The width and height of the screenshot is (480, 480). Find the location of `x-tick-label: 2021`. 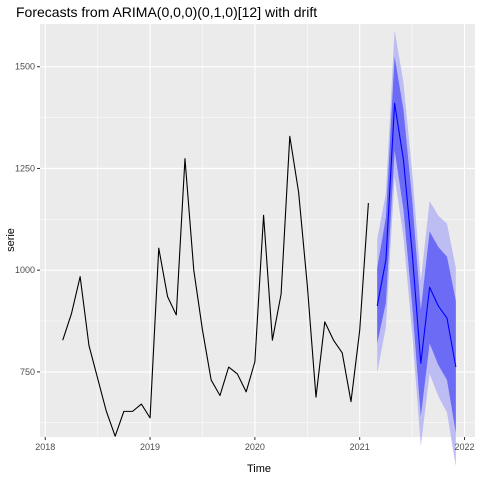

x-tick-label: 2021 is located at coordinates (360, 447).